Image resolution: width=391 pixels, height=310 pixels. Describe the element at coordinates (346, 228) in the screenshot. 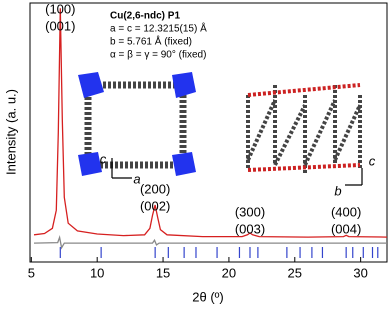

I see `peak-label: (004)` at that location.